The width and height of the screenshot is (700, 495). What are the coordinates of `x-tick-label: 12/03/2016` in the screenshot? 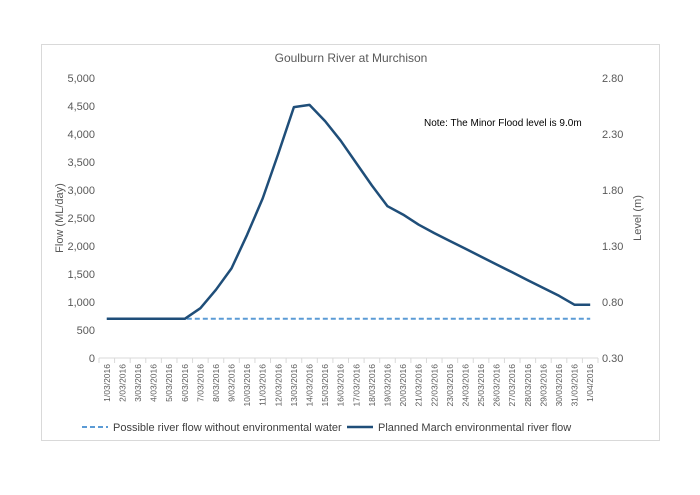 It's located at (278, 385).